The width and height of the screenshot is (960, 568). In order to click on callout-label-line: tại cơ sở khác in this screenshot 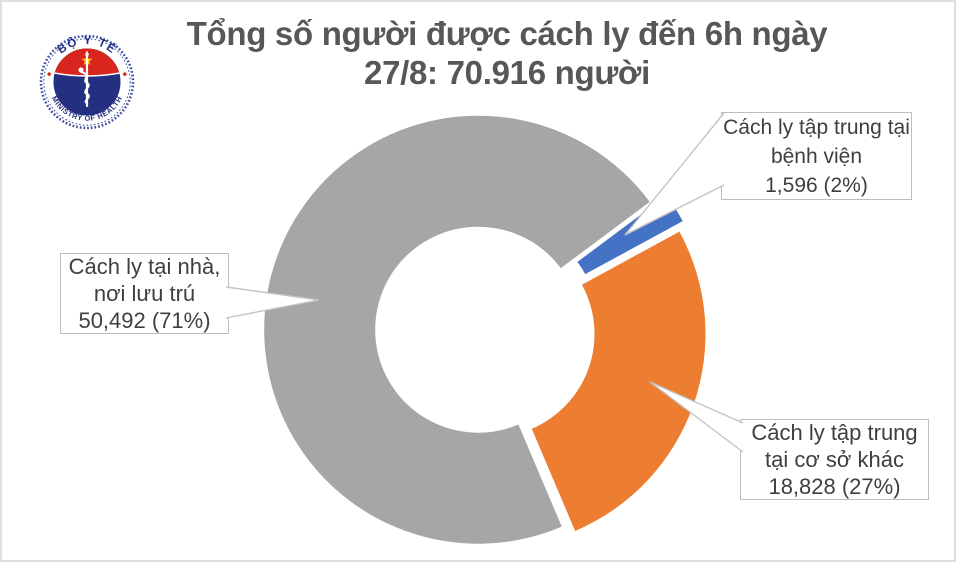, I will do `click(834, 459)`.